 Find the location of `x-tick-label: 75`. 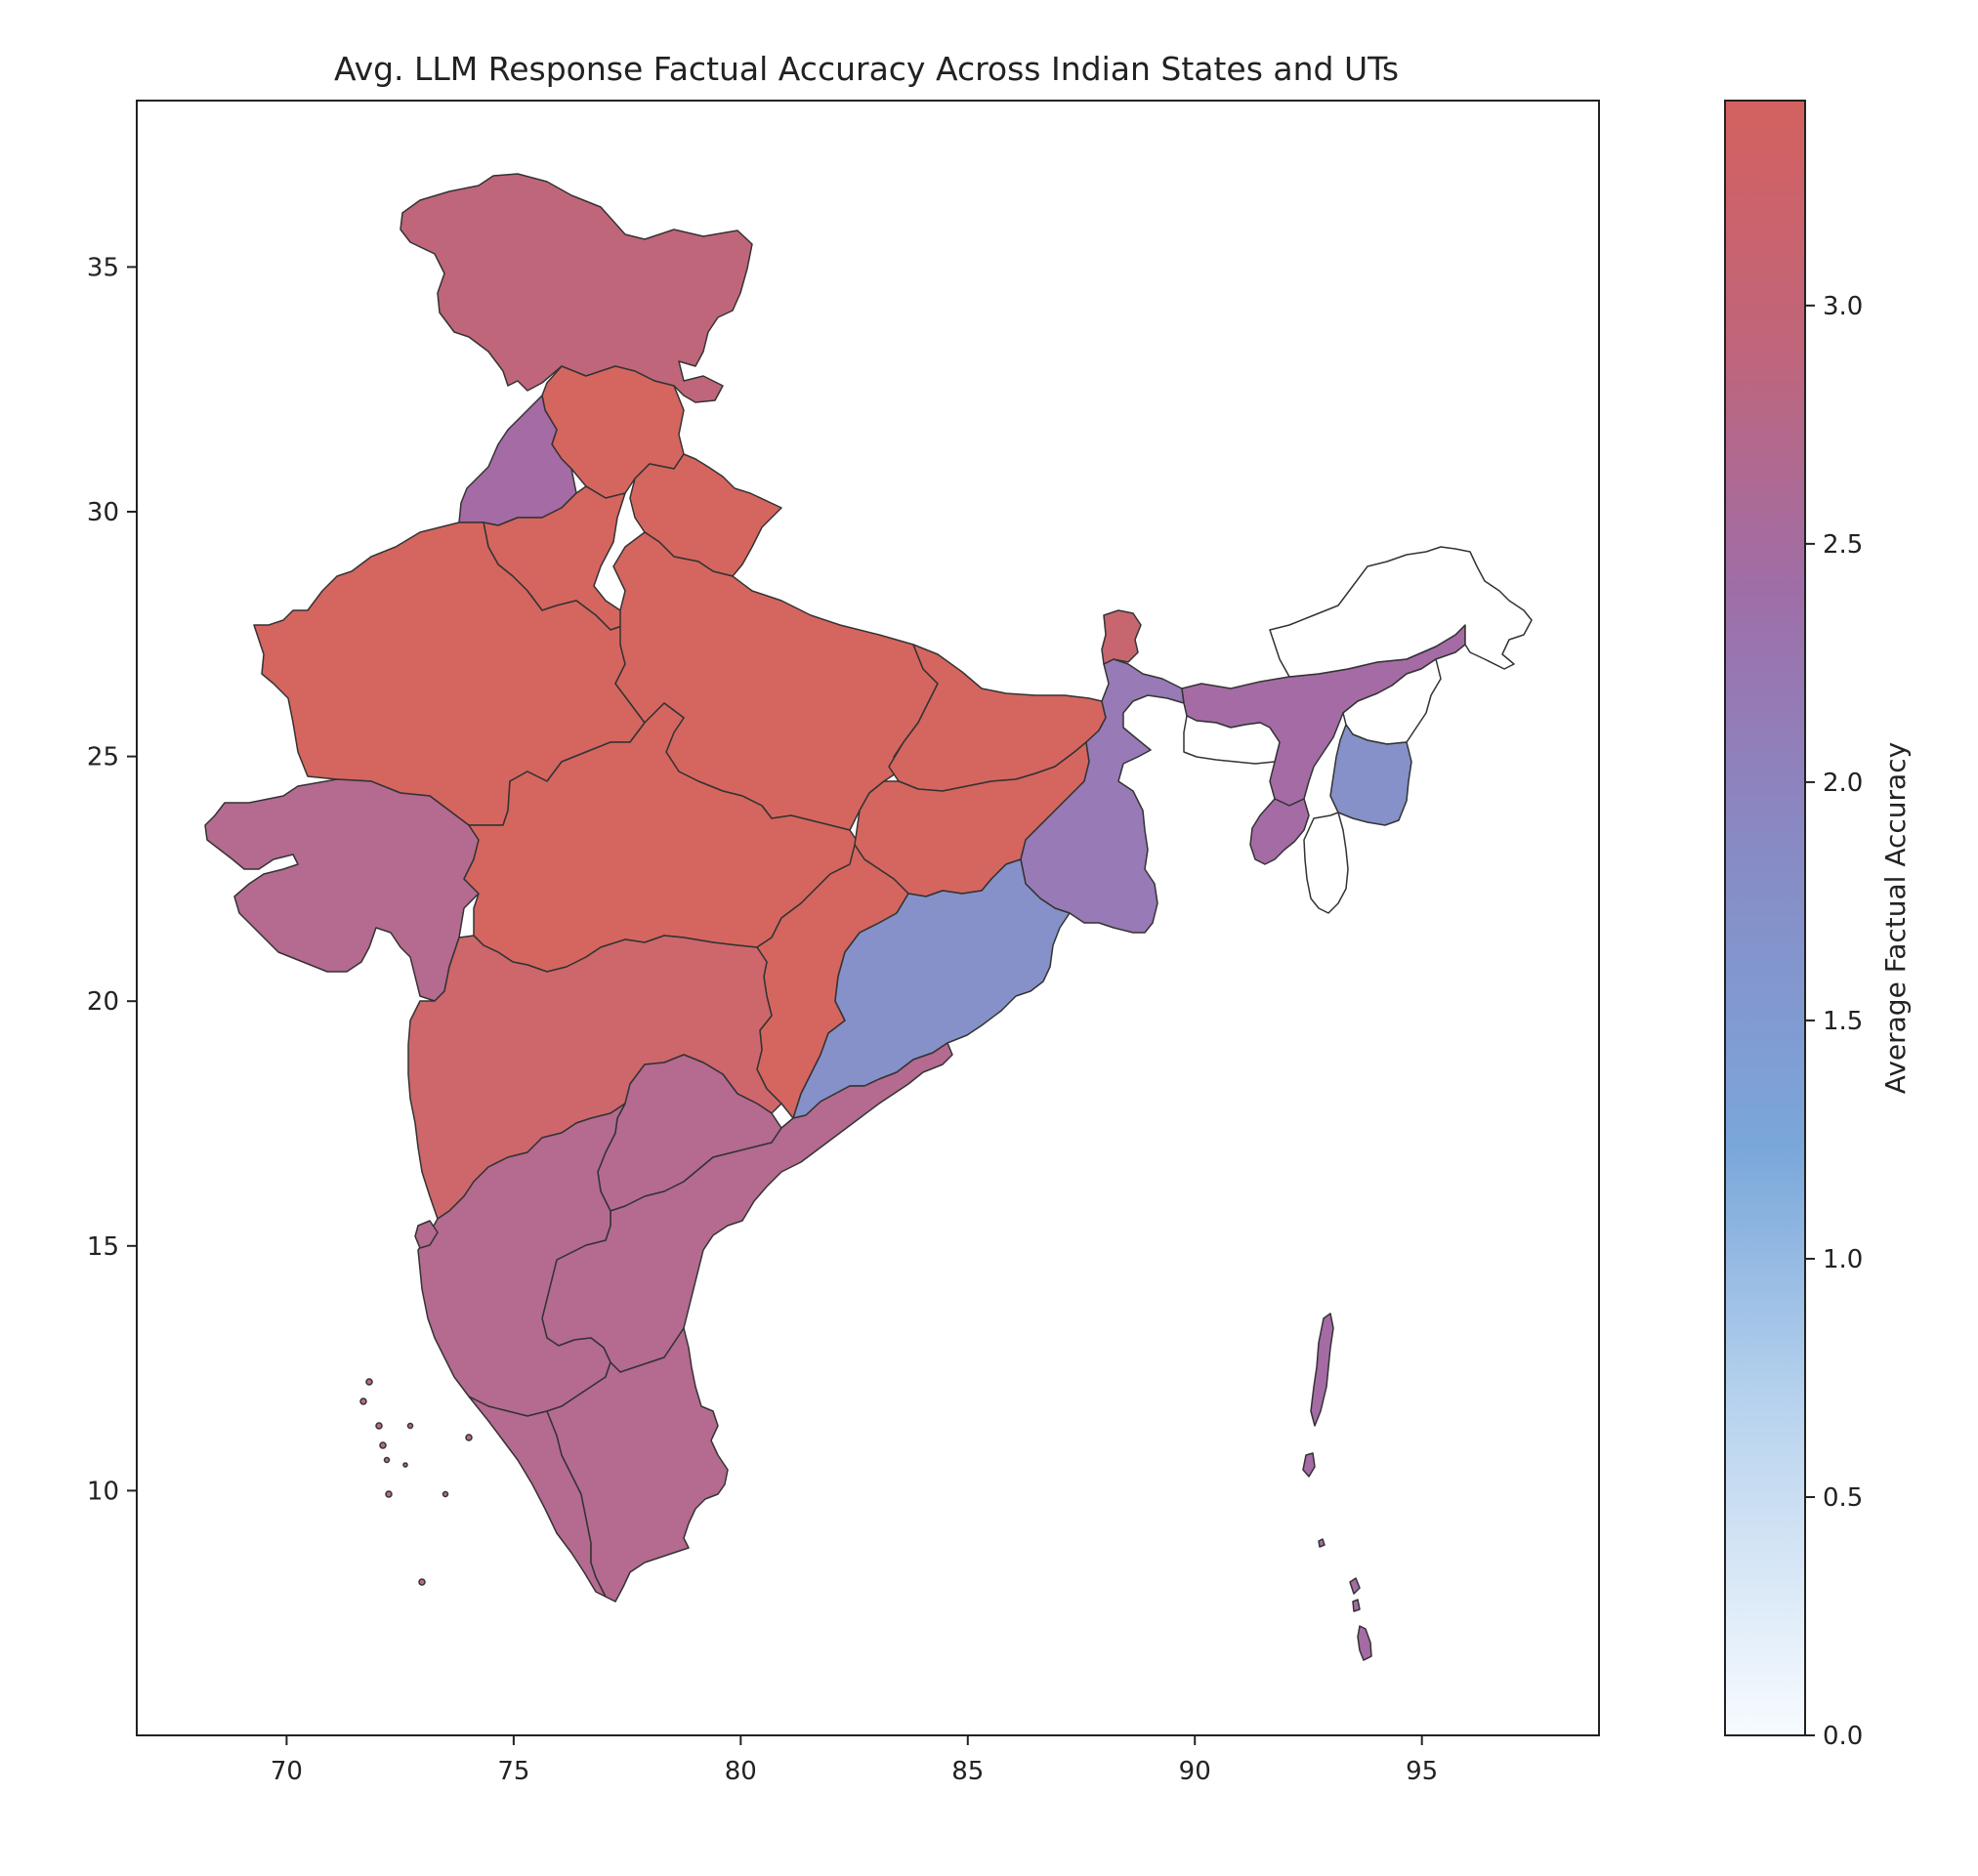

x-tick-label: 75 is located at coordinates (513, 1772).